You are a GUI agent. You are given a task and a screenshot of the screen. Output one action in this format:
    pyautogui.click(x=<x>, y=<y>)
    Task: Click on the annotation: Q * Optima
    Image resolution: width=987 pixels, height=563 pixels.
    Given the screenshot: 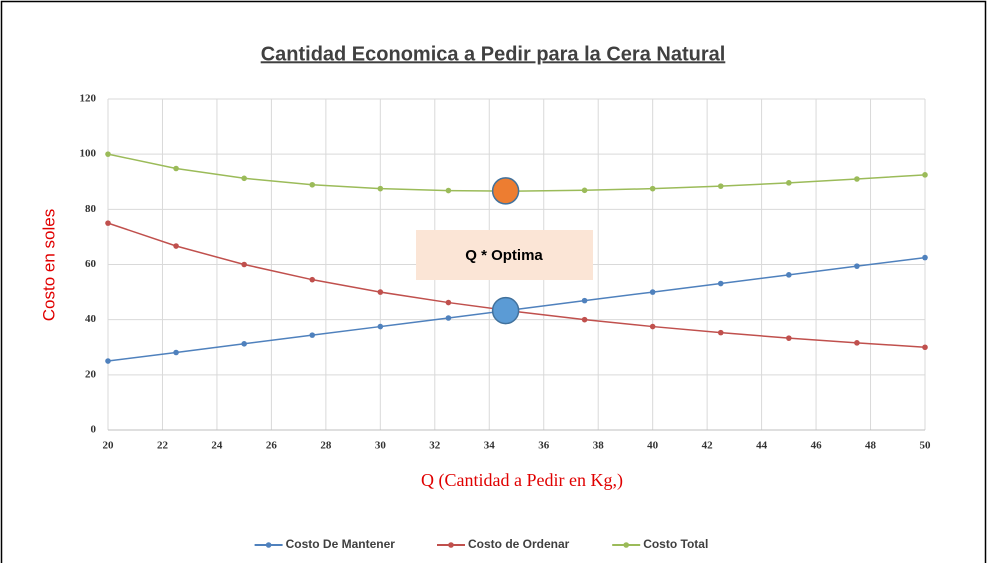 What is the action you would take?
    pyautogui.click(x=504, y=255)
    